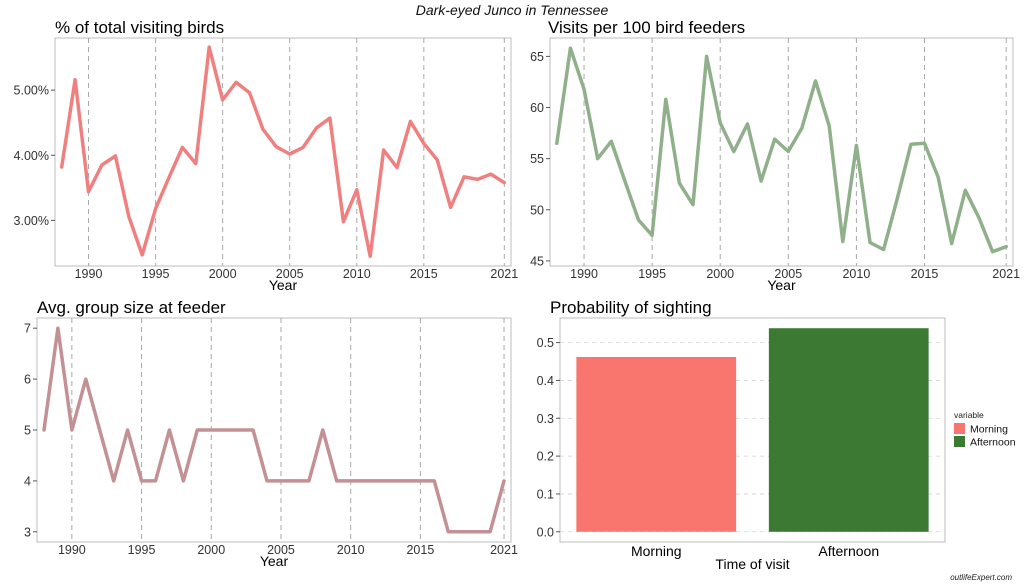  What do you see at coordinates (584, 274) in the screenshot?
I see `x-tick-label: 1990` at bounding box center [584, 274].